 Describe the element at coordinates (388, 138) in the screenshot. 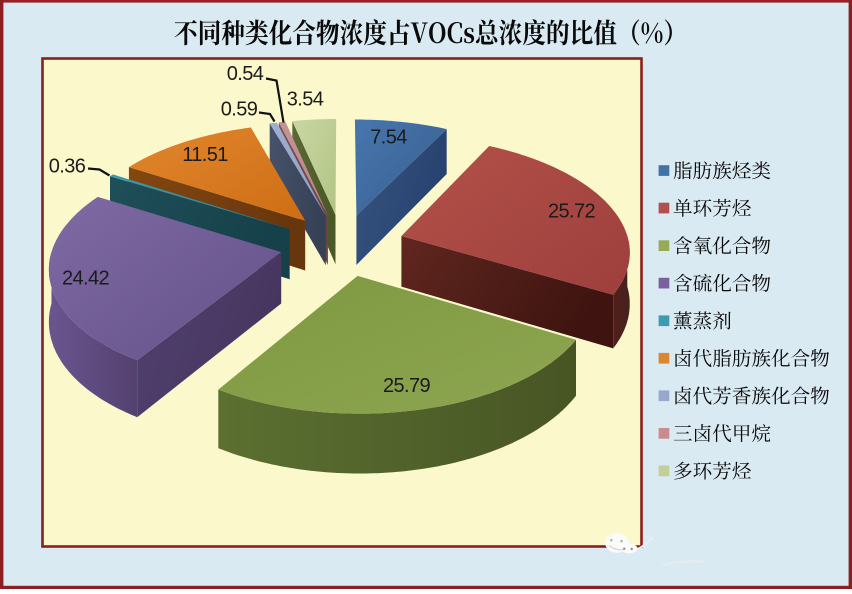

I see `svg-text: 7.54` at that location.